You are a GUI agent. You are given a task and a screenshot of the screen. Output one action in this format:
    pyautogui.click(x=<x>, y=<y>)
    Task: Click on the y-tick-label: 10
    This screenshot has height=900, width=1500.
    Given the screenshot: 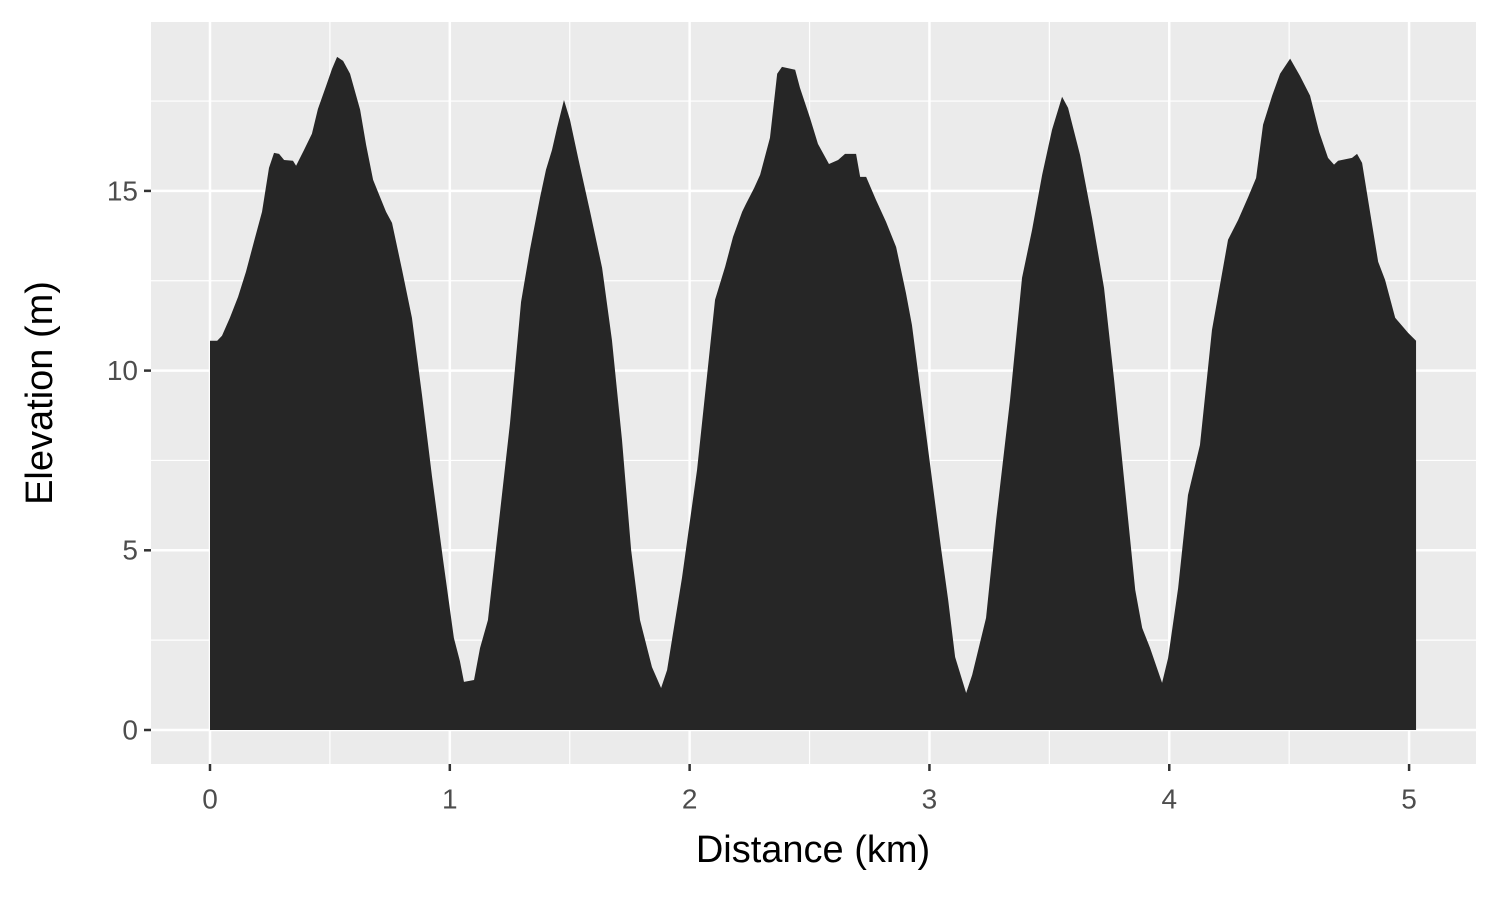 What is the action you would take?
    pyautogui.click(x=122, y=370)
    